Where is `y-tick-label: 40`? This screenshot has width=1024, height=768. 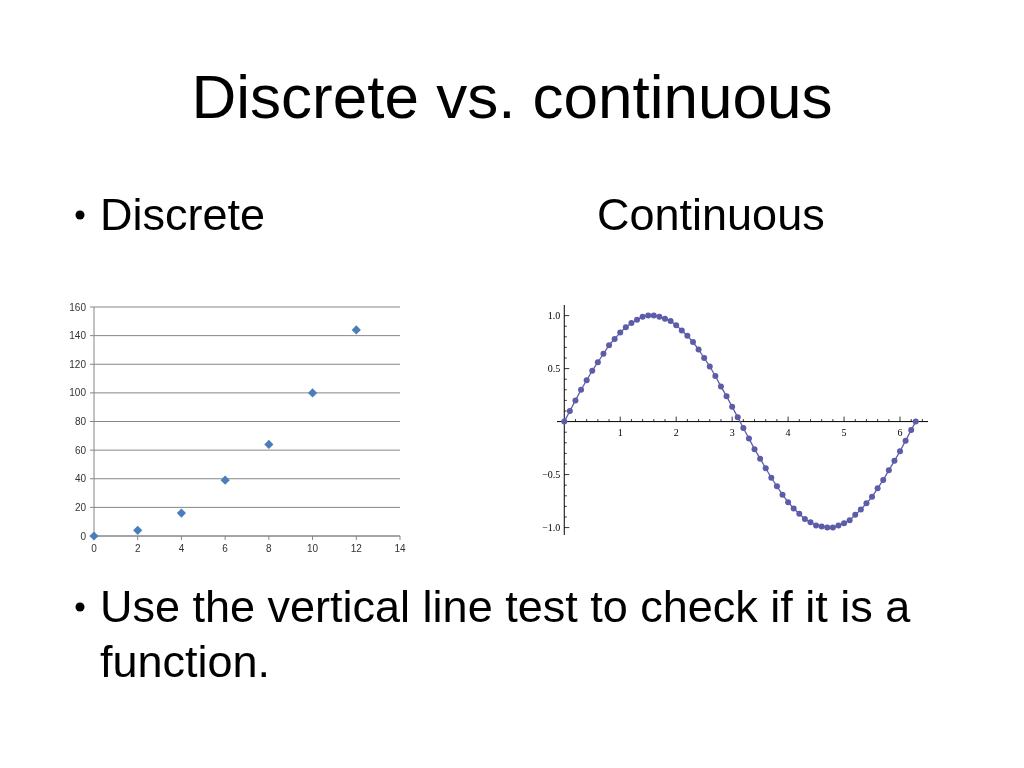
y-tick-label: 40 is located at coordinates (80, 479).